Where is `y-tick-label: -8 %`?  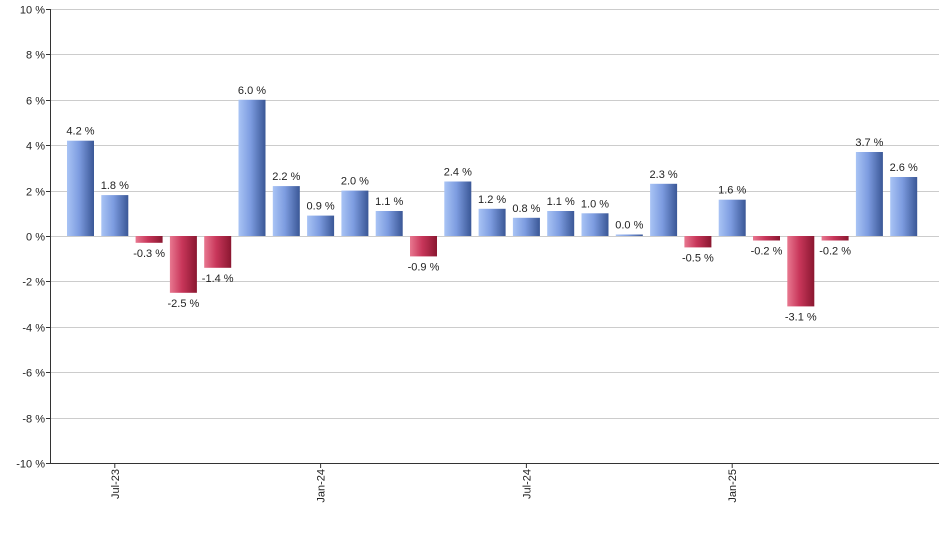 y-tick-label: -8 % is located at coordinates (33, 420).